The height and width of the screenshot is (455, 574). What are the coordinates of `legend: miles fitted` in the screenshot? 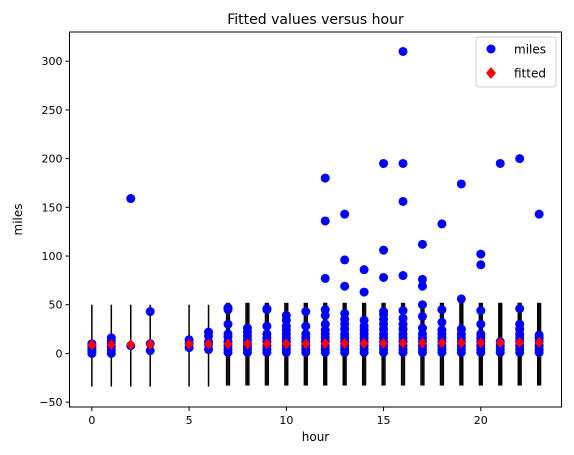 It's located at (516, 62).